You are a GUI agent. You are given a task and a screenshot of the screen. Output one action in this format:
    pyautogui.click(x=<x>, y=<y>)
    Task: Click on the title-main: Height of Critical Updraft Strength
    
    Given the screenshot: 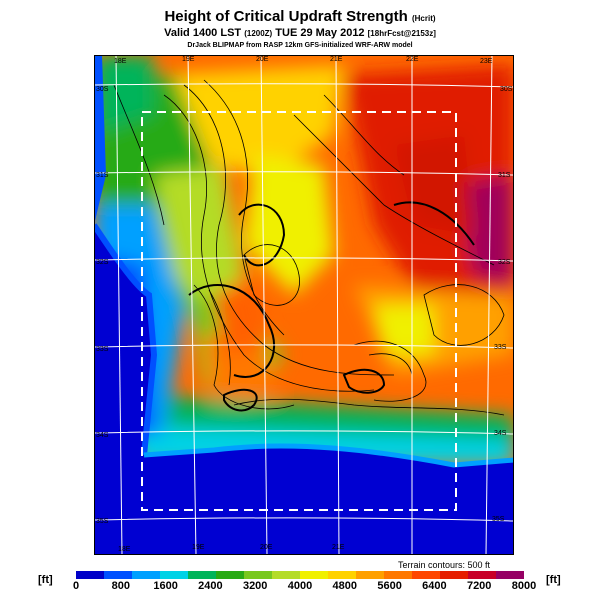 What is the action you would take?
    pyautogui.click(x=286, y=16)
    